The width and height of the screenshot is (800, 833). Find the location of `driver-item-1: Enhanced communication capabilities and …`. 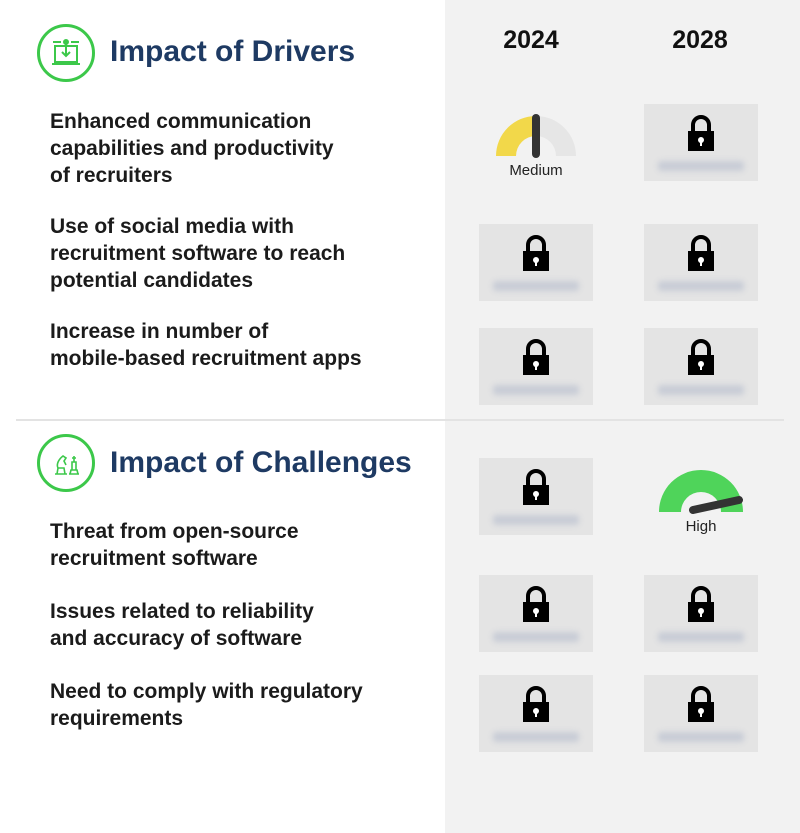

driver-item-1: Enhanced communication capabilities and … is located at coordinates (192, 148).